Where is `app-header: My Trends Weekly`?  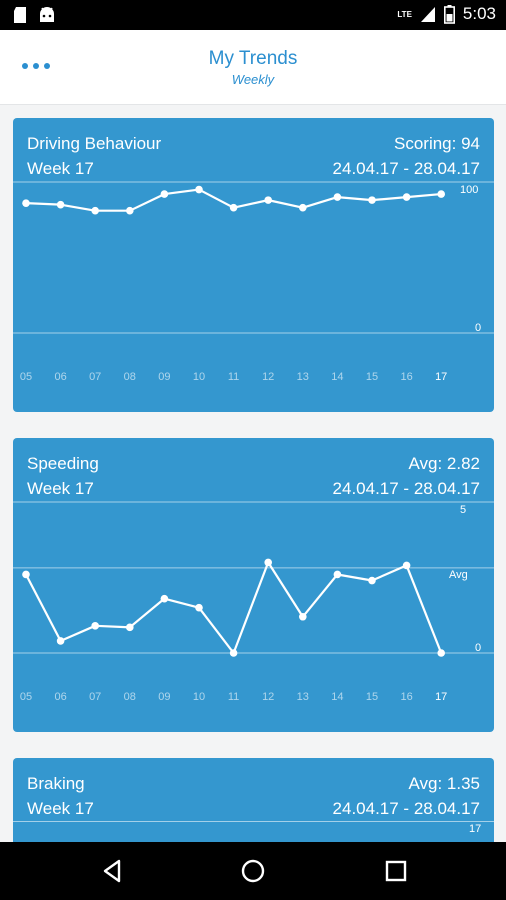
app-header: My Trends Weekly is located at coordinates (253, 67).